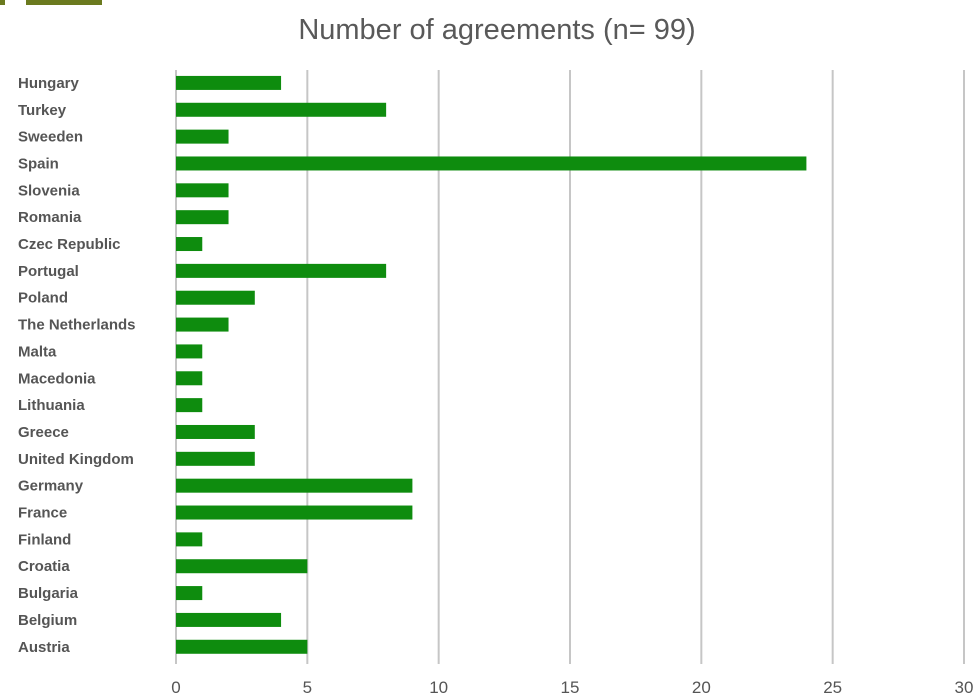  What do you see at coordinates (57, 378) in the screenshot?
I see `category-label: Macedonia` at bounding box center [57, 378].